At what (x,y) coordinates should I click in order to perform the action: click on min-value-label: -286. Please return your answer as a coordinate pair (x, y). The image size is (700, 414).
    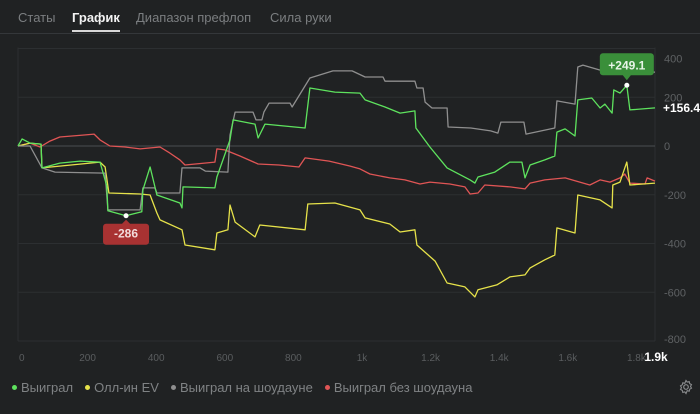
    Looking at the image, I should click on (126, 234).